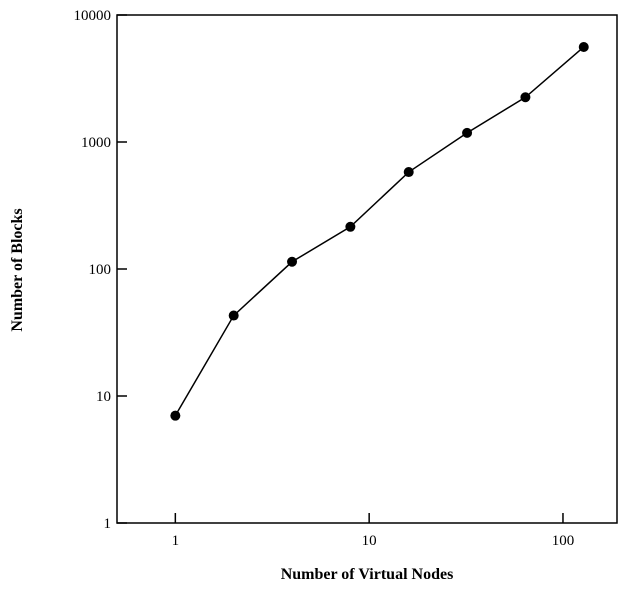 Image resolution: width=618 pixels, height=592 pixels. Describe the element at coordinates (17, 269) in the screenshot. I see `y-axis-label: Number of Blocks` at that location.